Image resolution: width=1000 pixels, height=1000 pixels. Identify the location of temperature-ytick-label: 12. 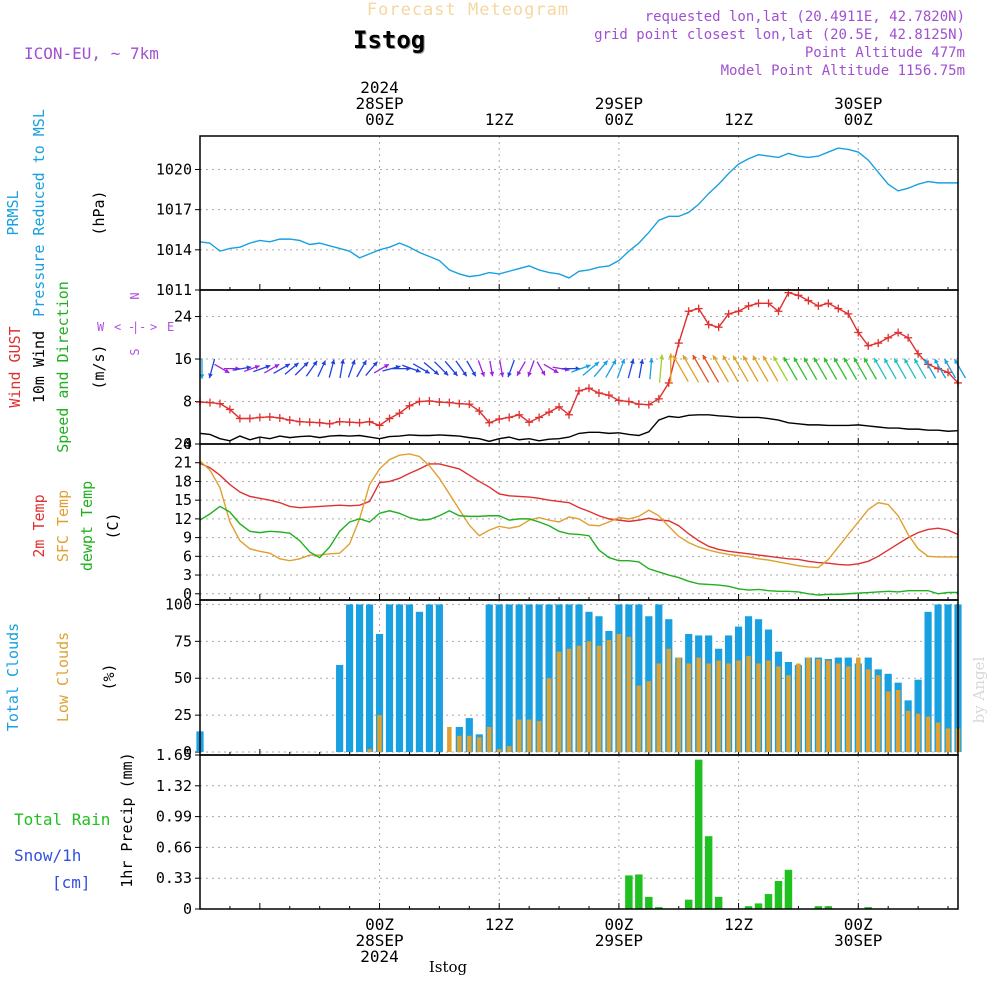
(183, 519).